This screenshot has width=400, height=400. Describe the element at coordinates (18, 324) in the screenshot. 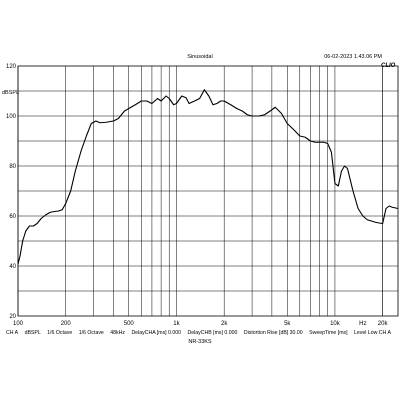

I see `x-tick-label: 100` at that location.